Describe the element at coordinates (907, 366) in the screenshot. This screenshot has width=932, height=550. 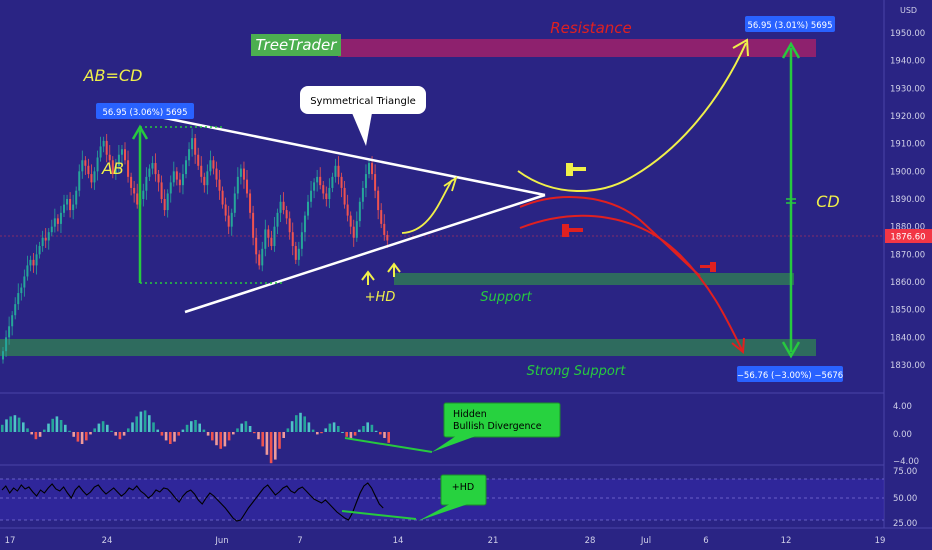
I see `price-tick-label: 1830.00` at that location.